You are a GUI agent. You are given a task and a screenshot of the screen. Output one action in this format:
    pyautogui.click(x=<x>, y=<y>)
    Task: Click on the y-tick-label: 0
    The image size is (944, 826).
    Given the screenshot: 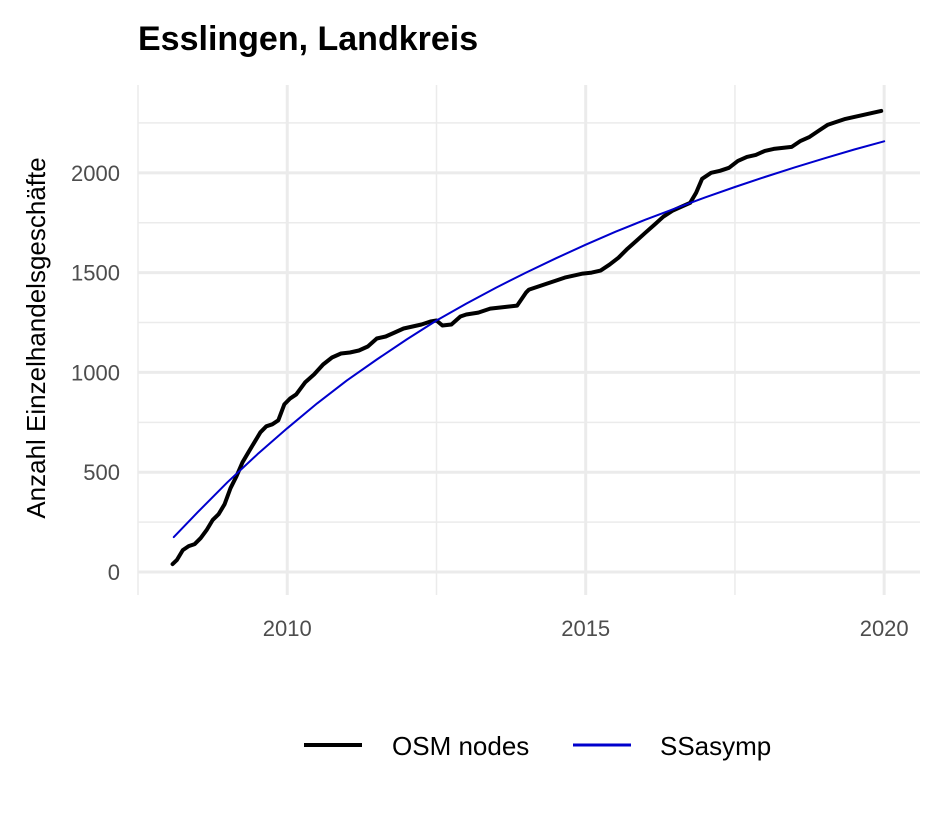 What is the action you would take?
    pyautogui.click(x=114, y=572)
    